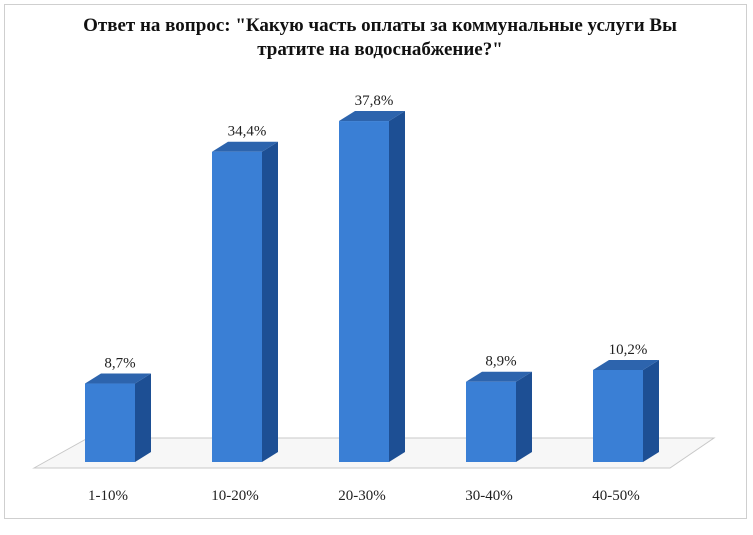 The height and width of the screenshot is (535, 753). I want to click on value-label: 8,7%, so click(119, 364).